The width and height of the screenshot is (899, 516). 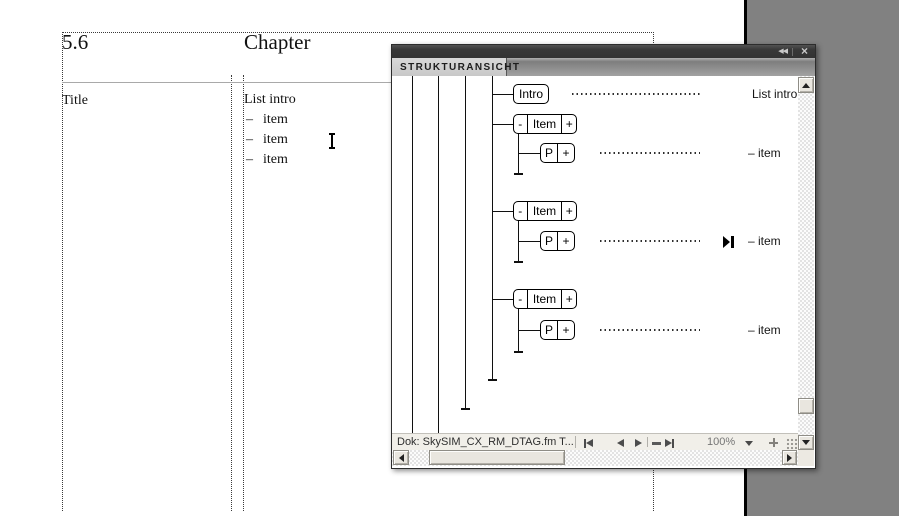 I want to click on close-panel-icon: ×, so click(x=804, y=51).